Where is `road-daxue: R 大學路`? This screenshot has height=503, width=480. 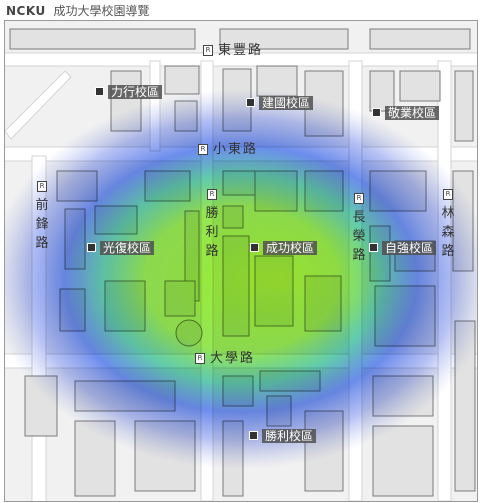
road-daxue: R 大學路 is located at coordinates (225, 356).